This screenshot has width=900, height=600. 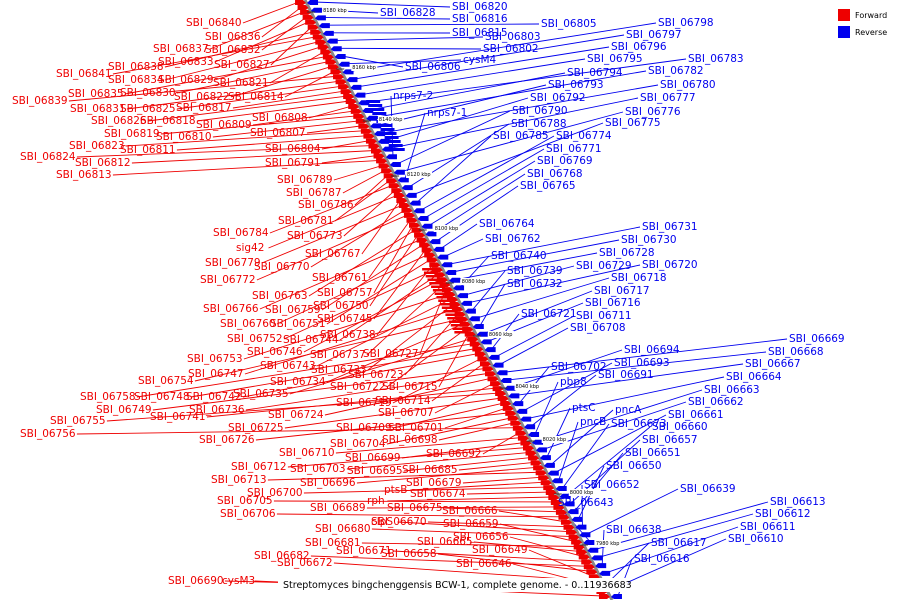 What do you see at coordinates (339, 370) in the screenshot?
I see `forward-gene-label: SBI_06733` at bounding box center [339, 370].